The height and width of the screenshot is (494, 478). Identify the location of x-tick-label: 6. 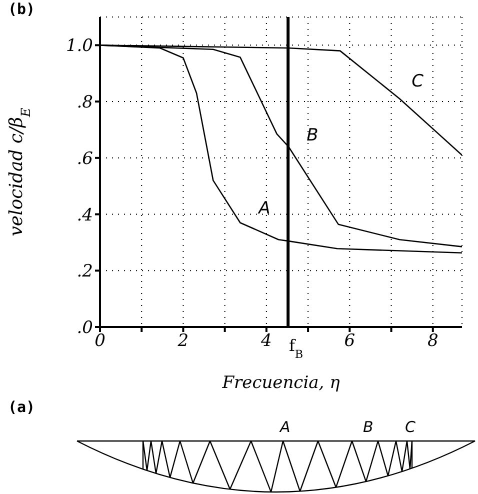
(350, 341).